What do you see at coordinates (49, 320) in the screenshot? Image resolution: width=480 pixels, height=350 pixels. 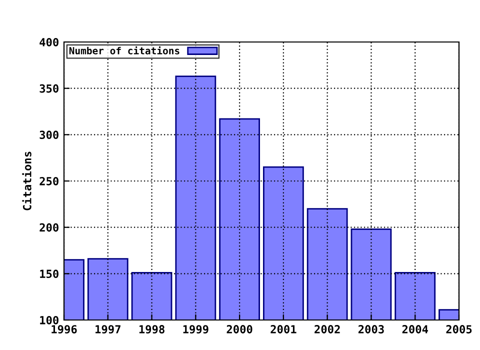 I see `y-tick-label: 100` at bounding box center [49, 320].